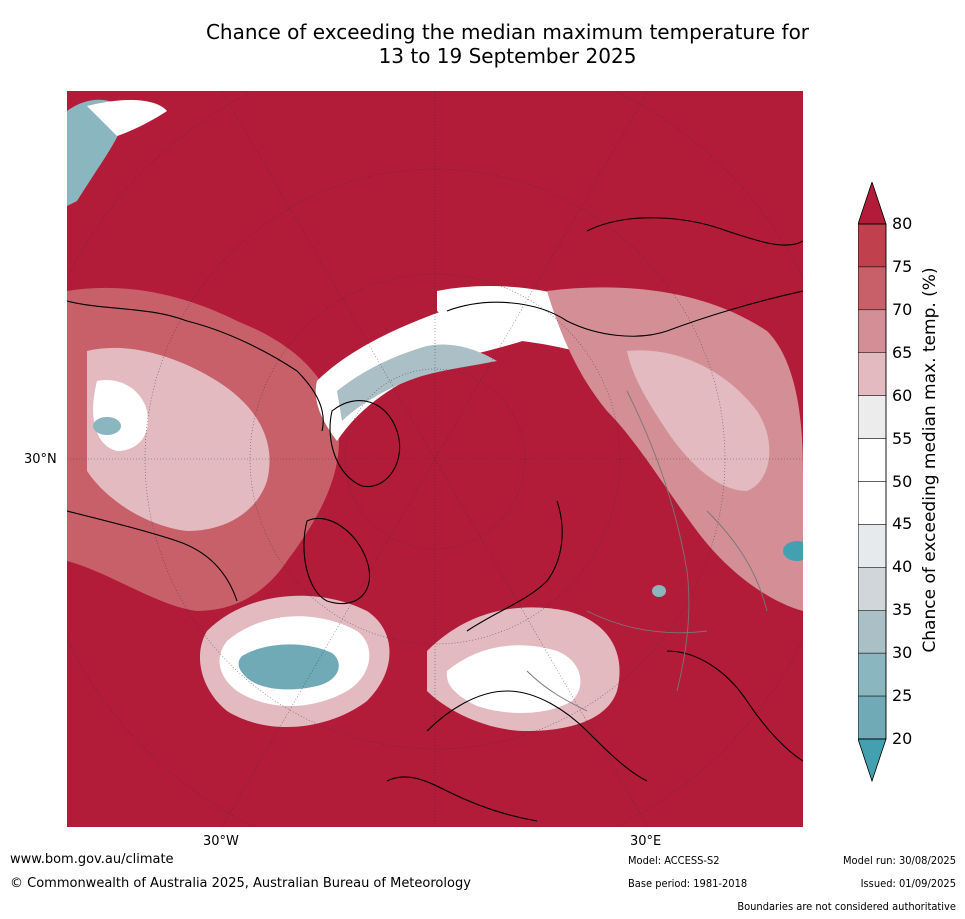 The width and height of the screenshot is (965, 919). I want to click on colorbar-tick-label: 45, so click(902, 524).